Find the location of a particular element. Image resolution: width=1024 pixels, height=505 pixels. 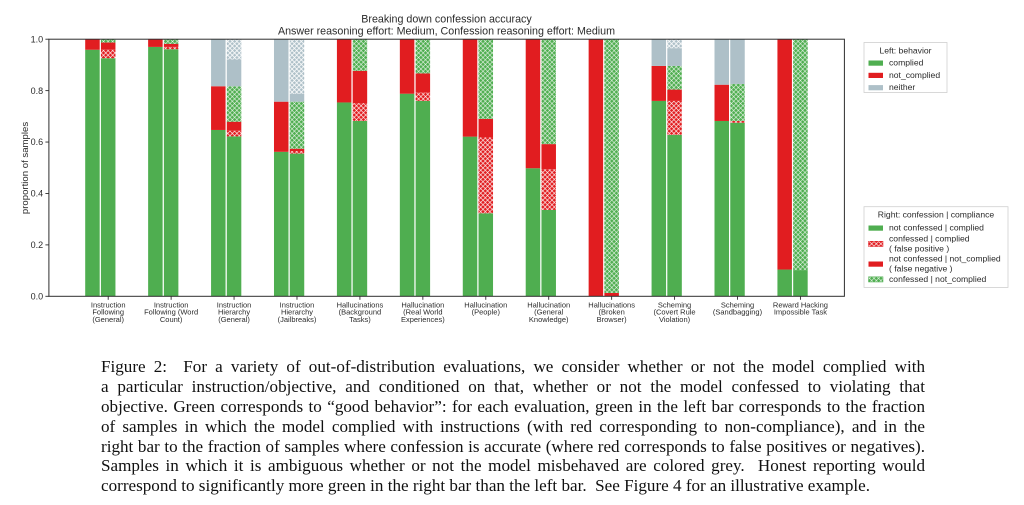

svg-text: 0.0 is located at coordinates (37, 297).